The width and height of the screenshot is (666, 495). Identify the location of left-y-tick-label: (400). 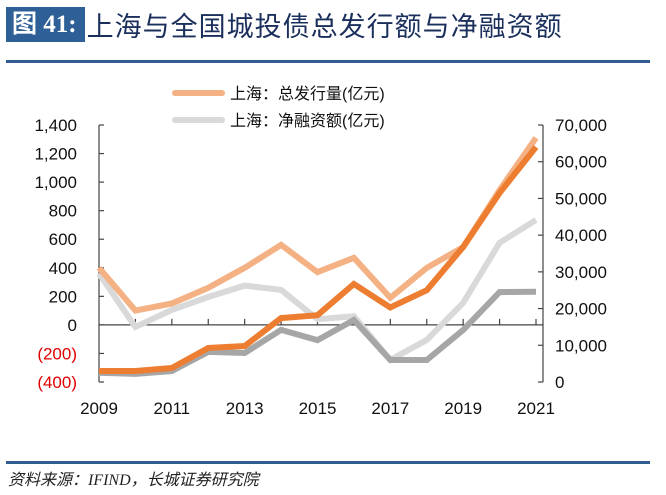
(57, 382).